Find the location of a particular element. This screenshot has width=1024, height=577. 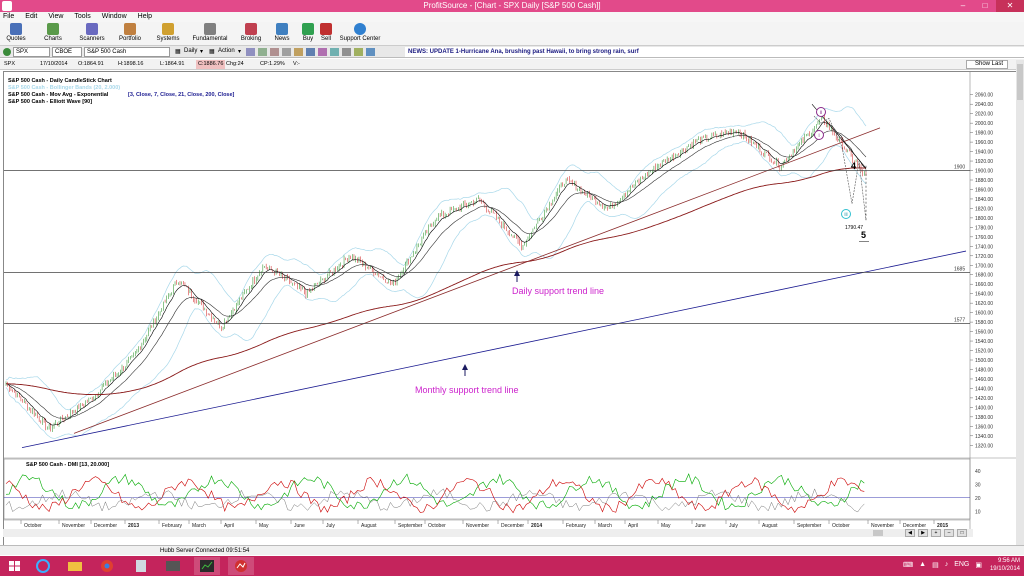

menu-tools: Tools is located at coordinates (82, 16).